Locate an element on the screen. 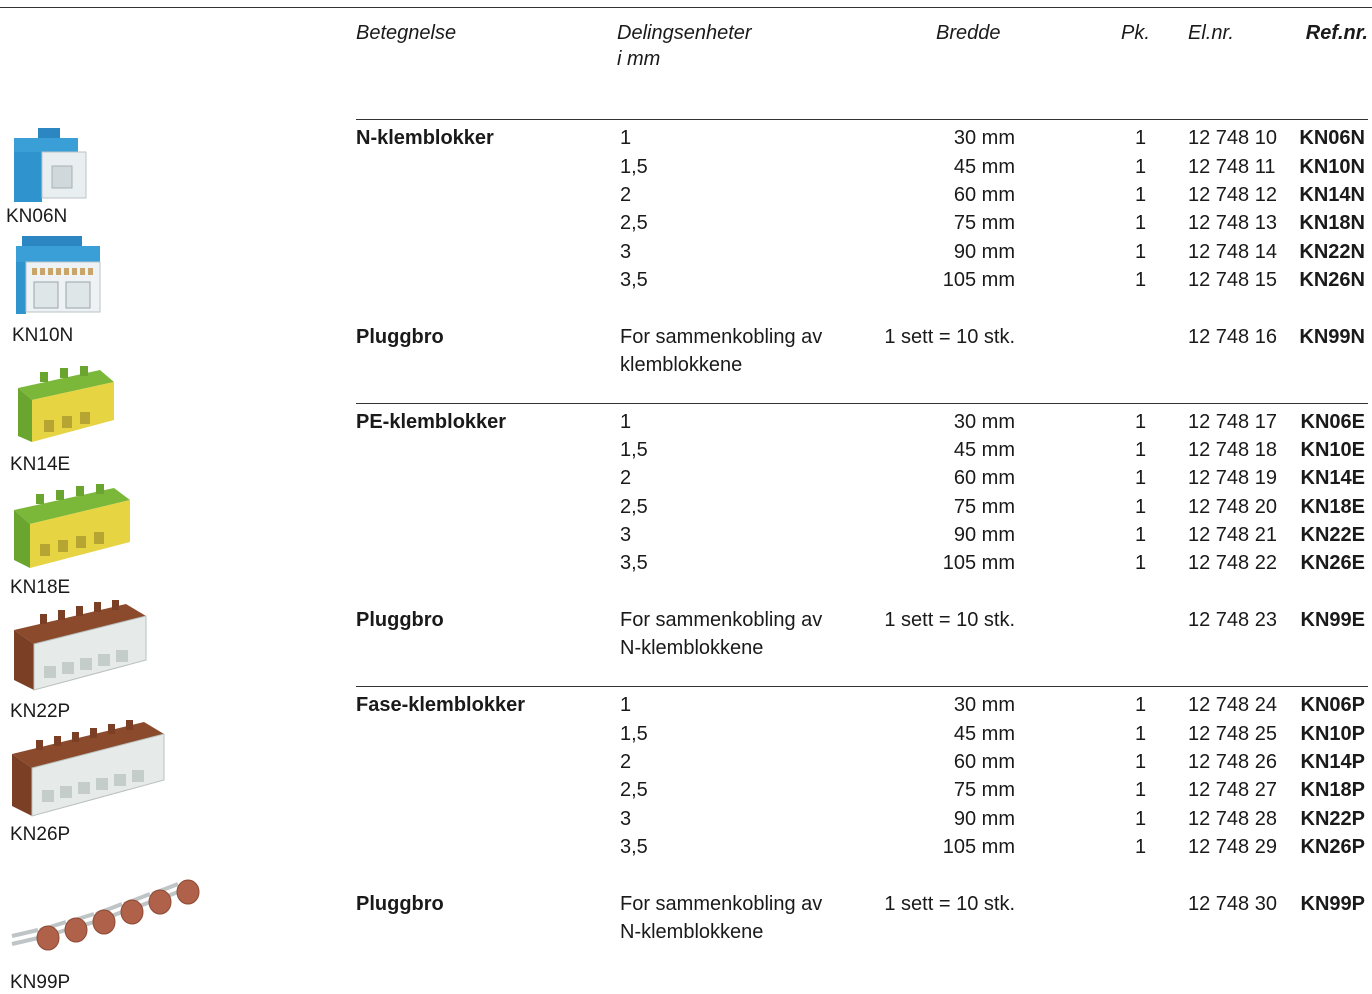 The image size is (1372, 994). product-label: KN14E is located at coordinates (40, 464).